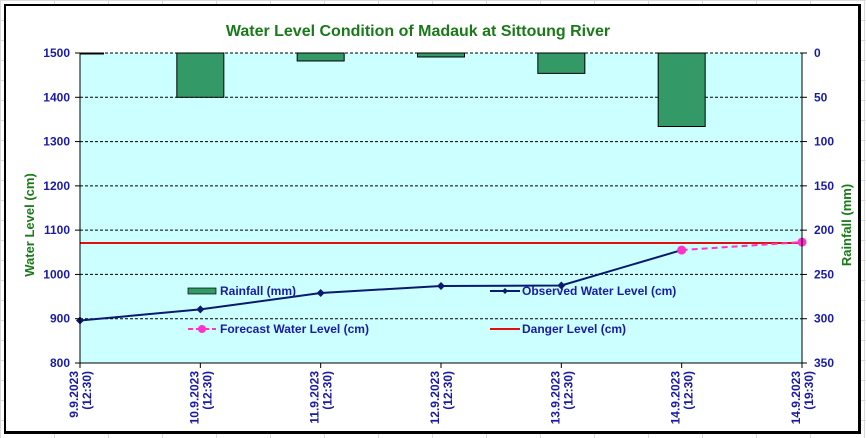 The height and width of the screenshot is (438, 866). I want to click on x-tick-label: 12.9.2023 (12:30), so click(441, 398).